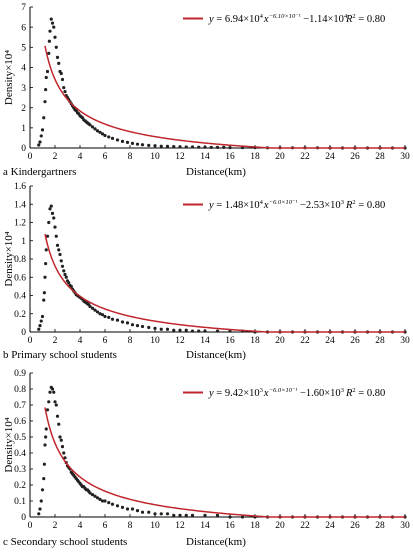  Describe the element at coordinates (330, 526) in the screenshot. I see `x-tick-label: 24` at that location.